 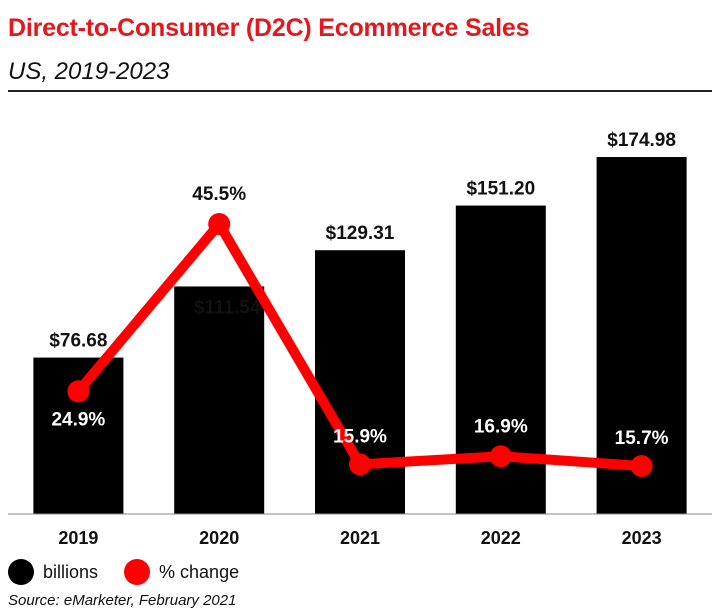 What do you see at coordinates (641, 335) in the screenshot?
I see `bar-2023` at bounding box center [641, 335].